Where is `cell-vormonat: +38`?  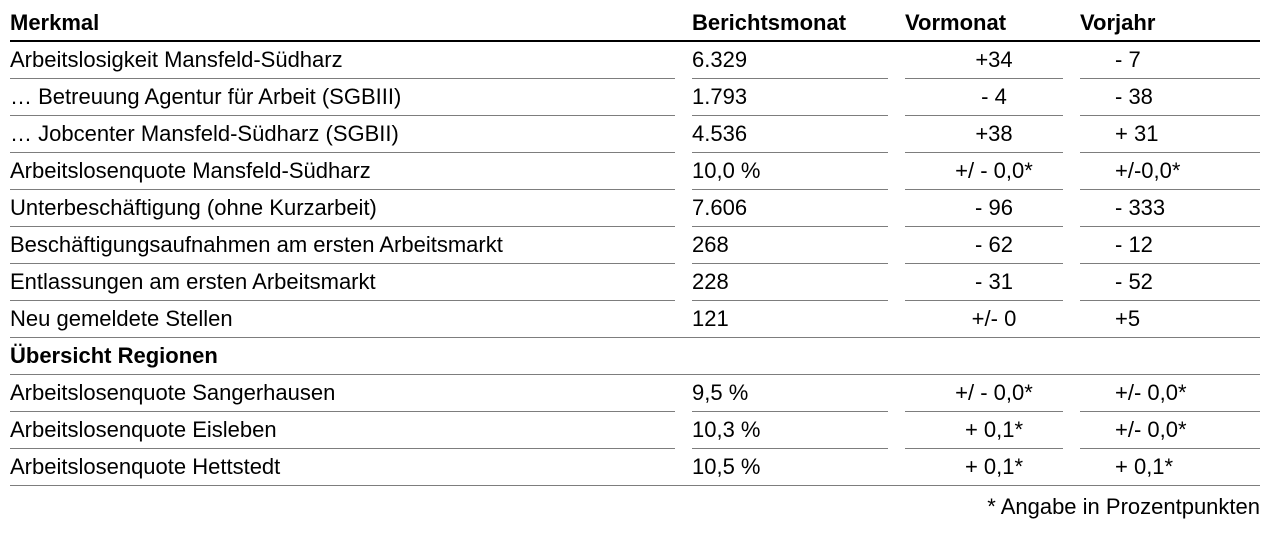 cell-vormonat: +38 is located at coordinates (984, 134).